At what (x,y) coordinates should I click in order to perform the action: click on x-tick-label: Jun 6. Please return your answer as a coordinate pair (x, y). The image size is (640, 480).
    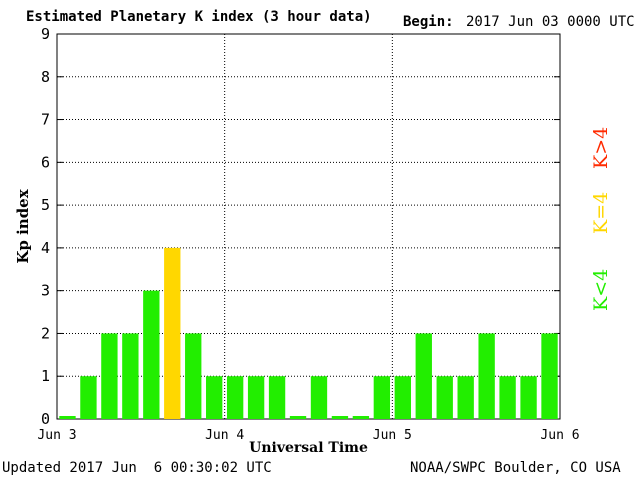
    Looking at the image, I should click on (559, 435).